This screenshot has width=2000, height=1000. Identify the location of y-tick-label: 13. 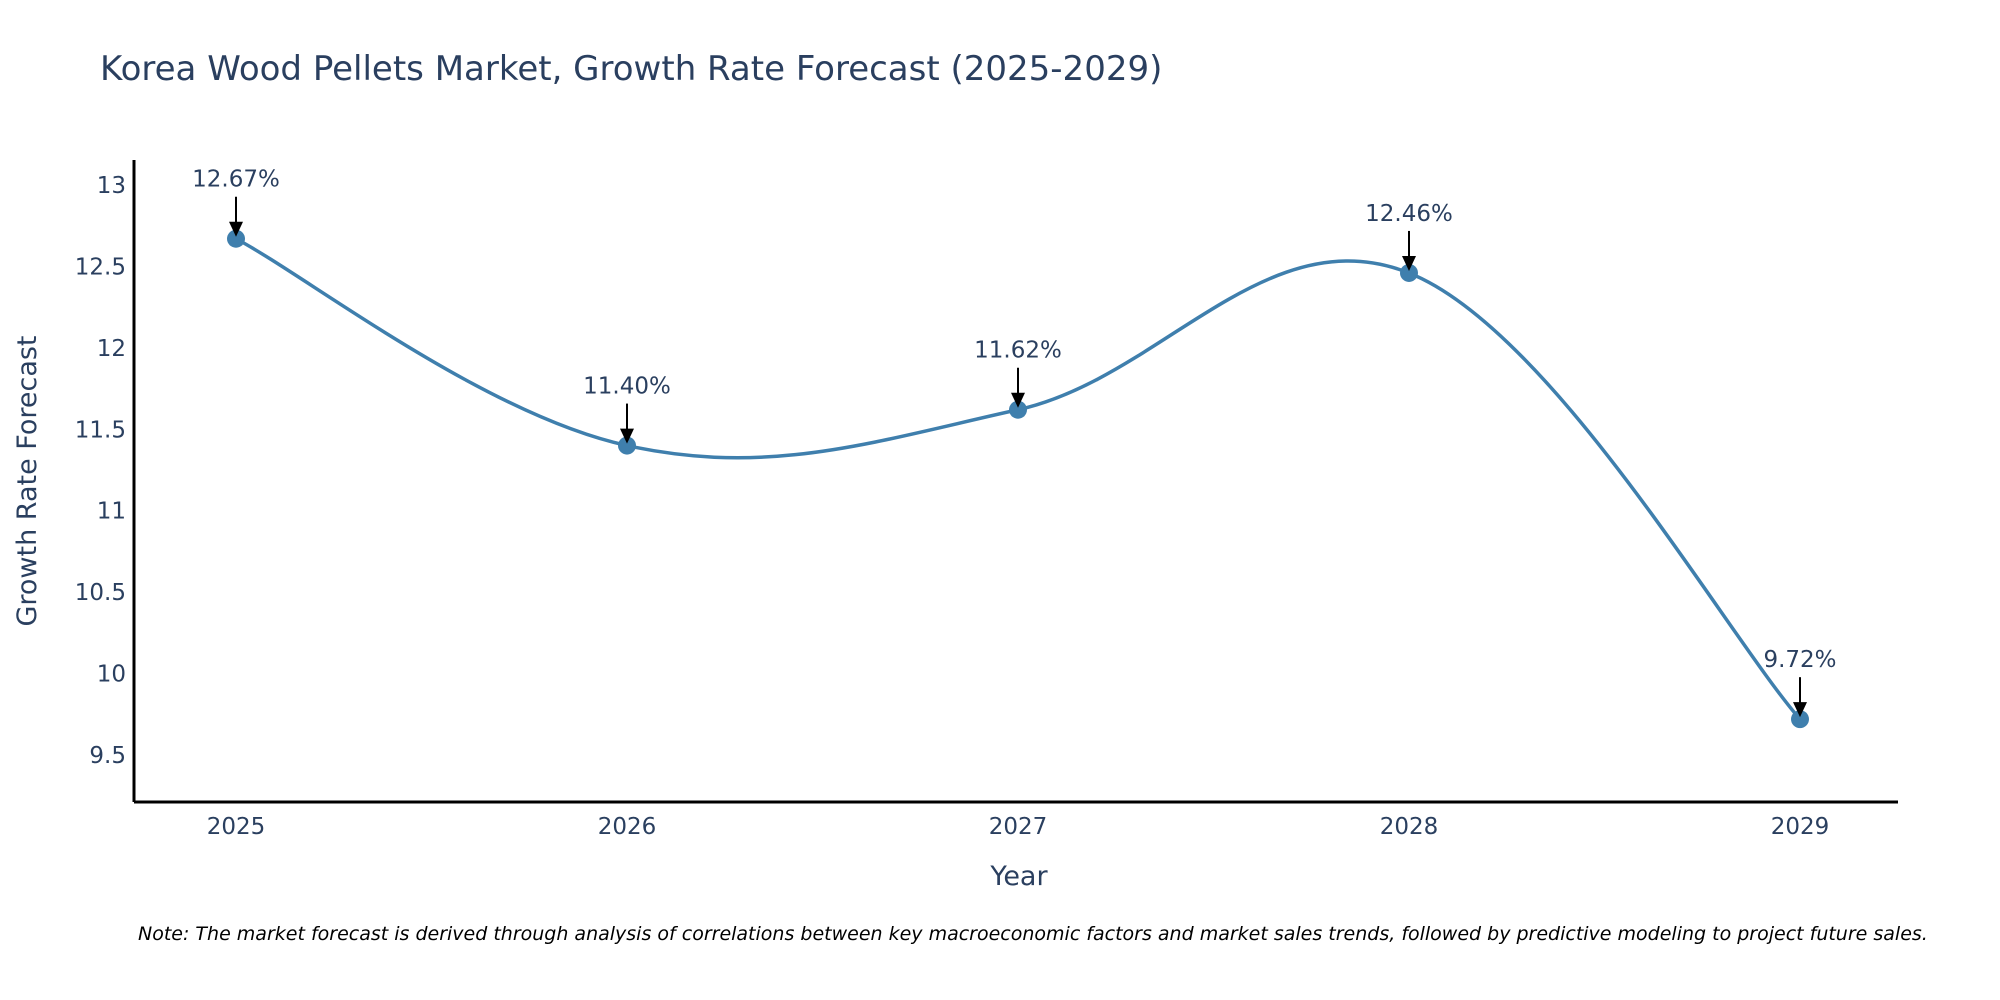
(111, 186).